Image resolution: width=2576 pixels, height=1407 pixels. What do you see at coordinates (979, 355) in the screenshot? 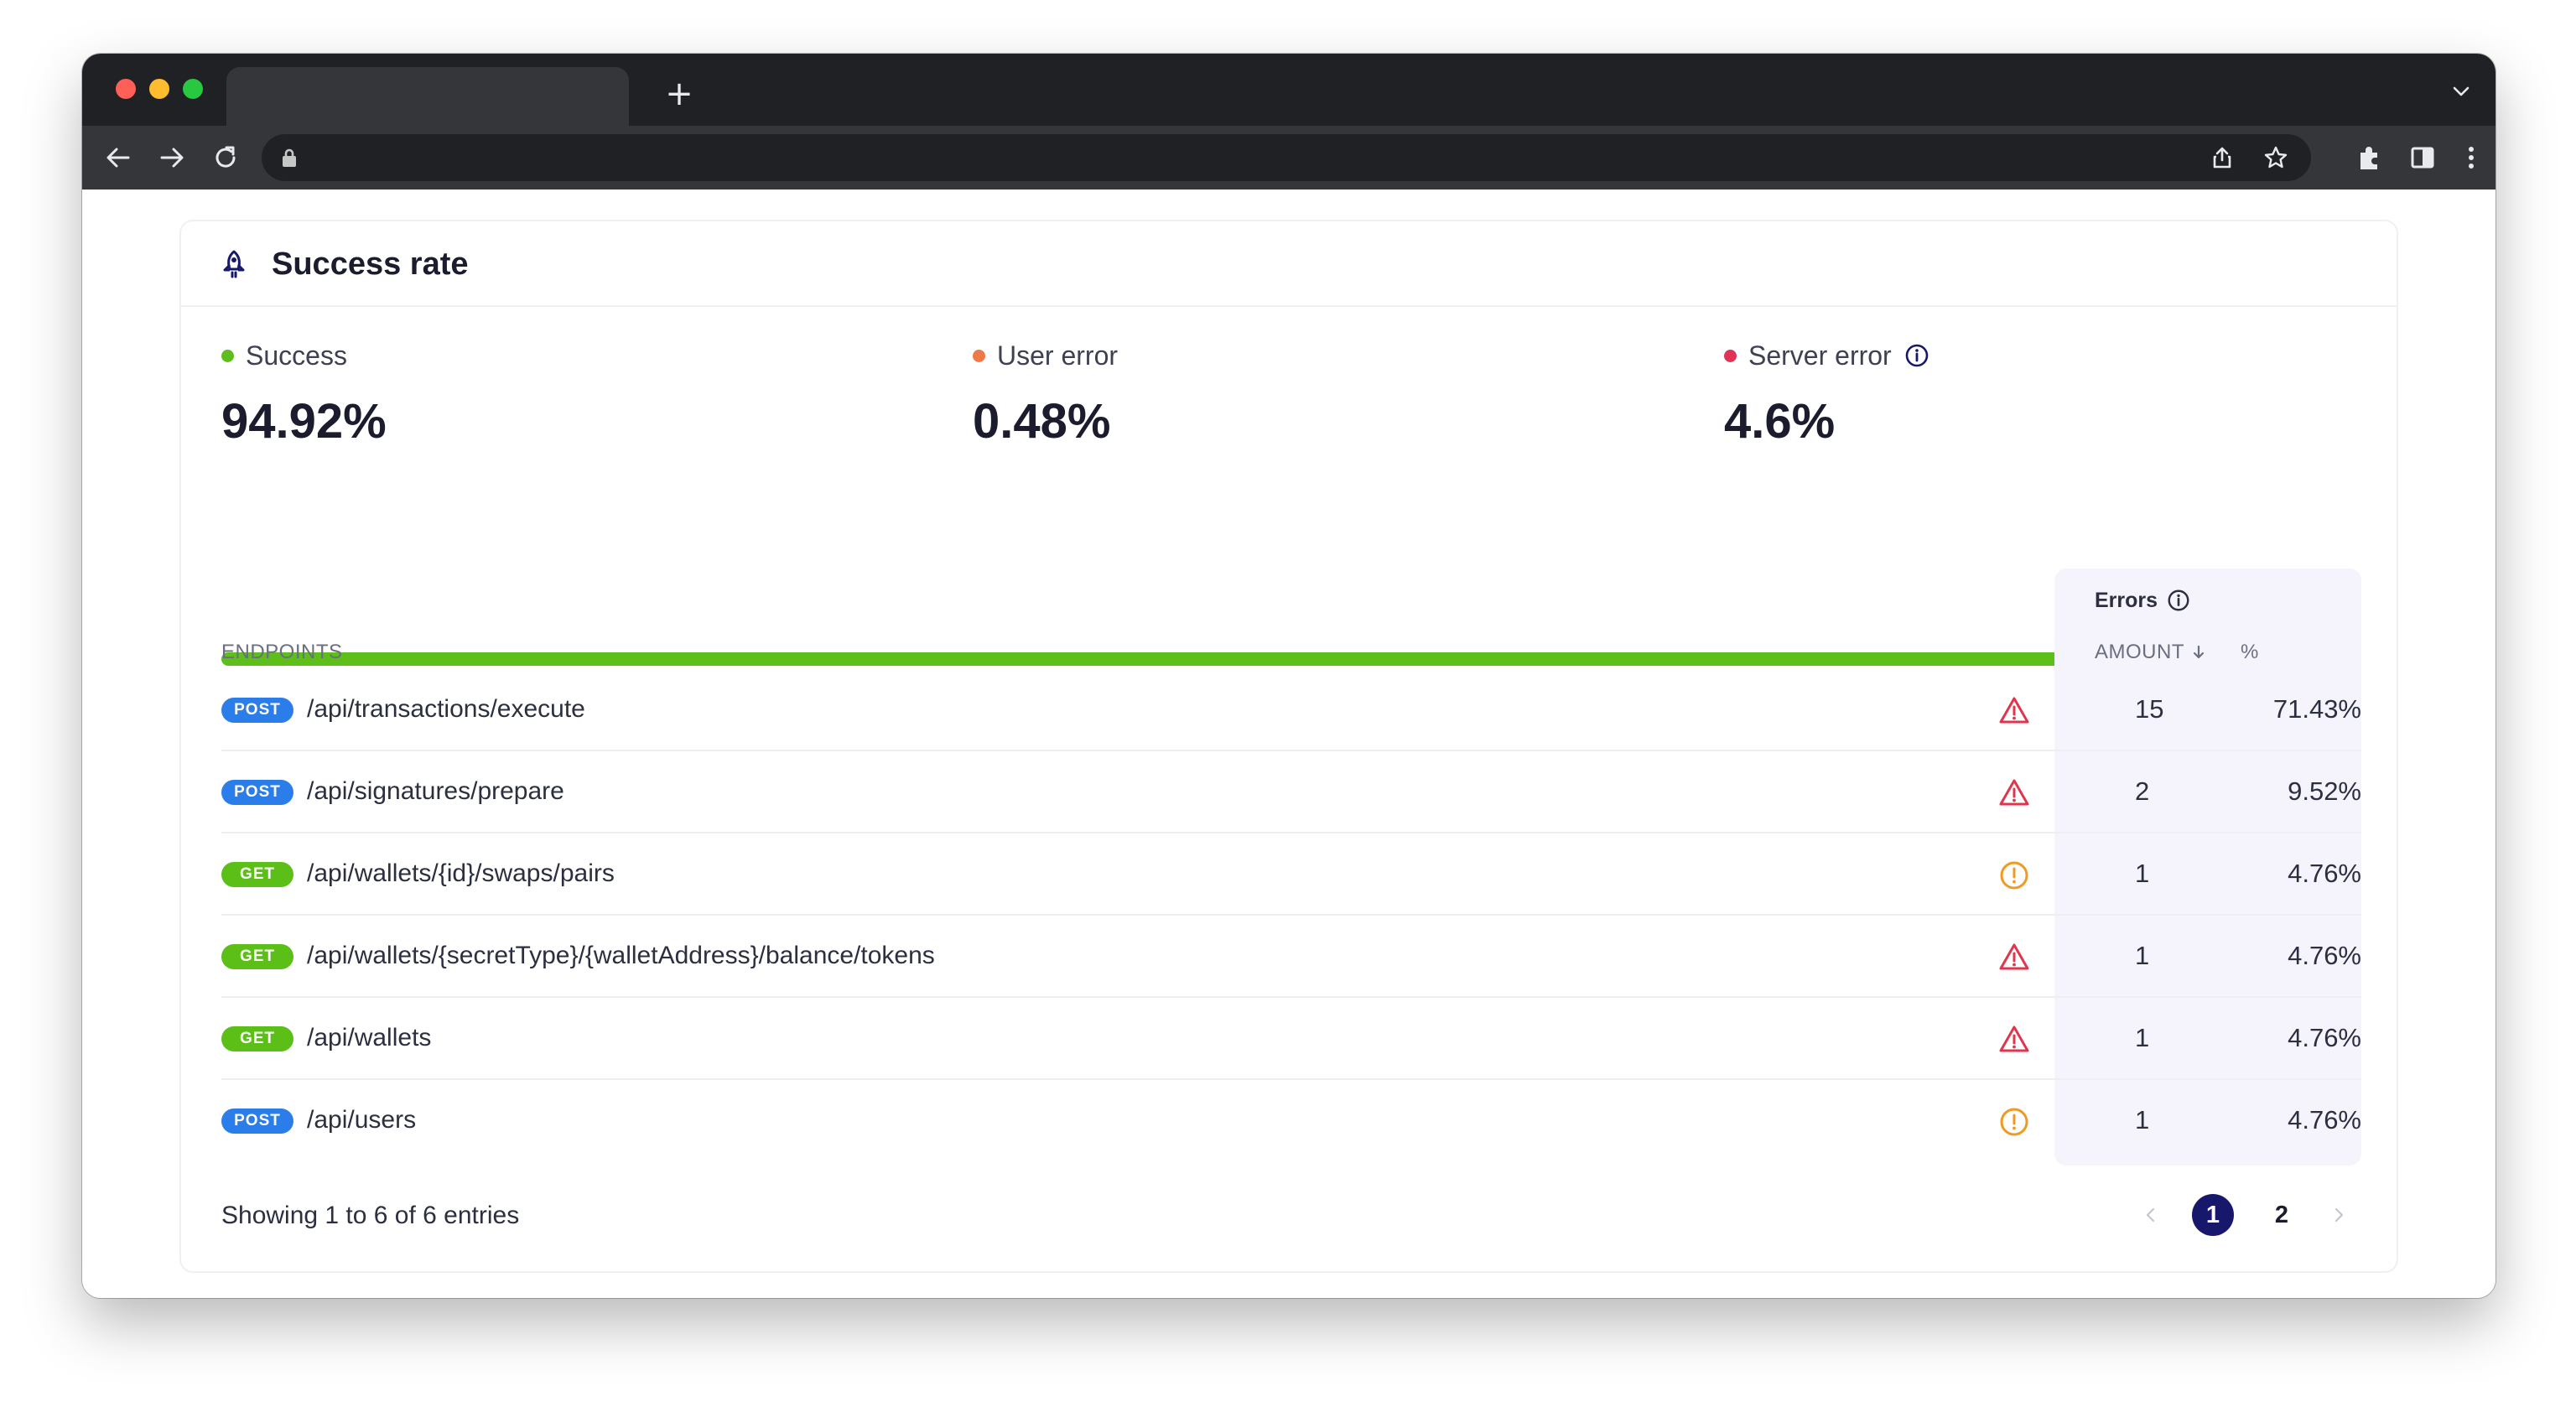
I see `user-error-dot` at bounding box center [979, 355].